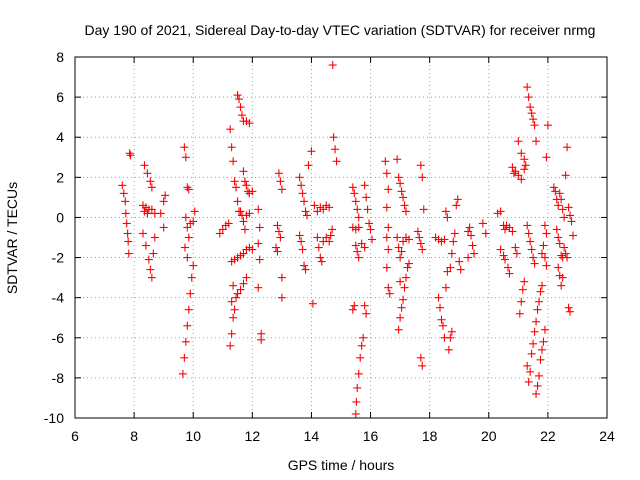 The width and height of the screenshot is (640, 480). What do you see at coordinates (343, 436) in the screenshot?
I see `x-tick-labels: 6 8 10 12 14 16 18 20 22 24` at bounding box center [343, 436].